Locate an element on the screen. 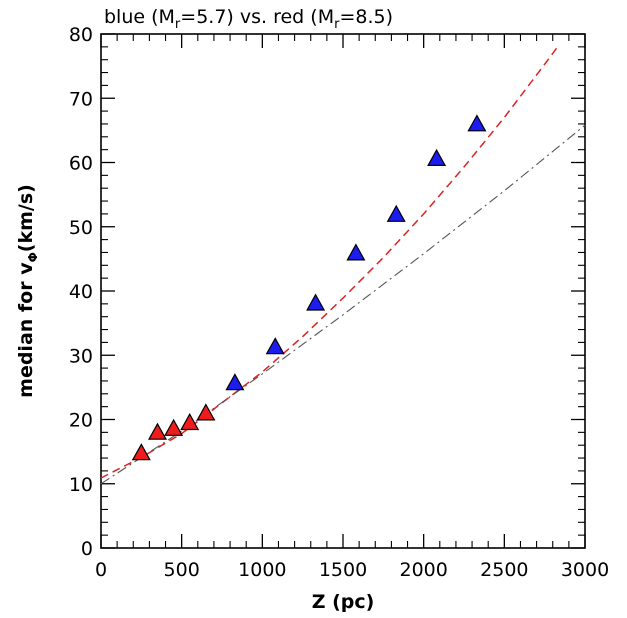  x-tick-label: 2500 is located at coordinates (504, 570).